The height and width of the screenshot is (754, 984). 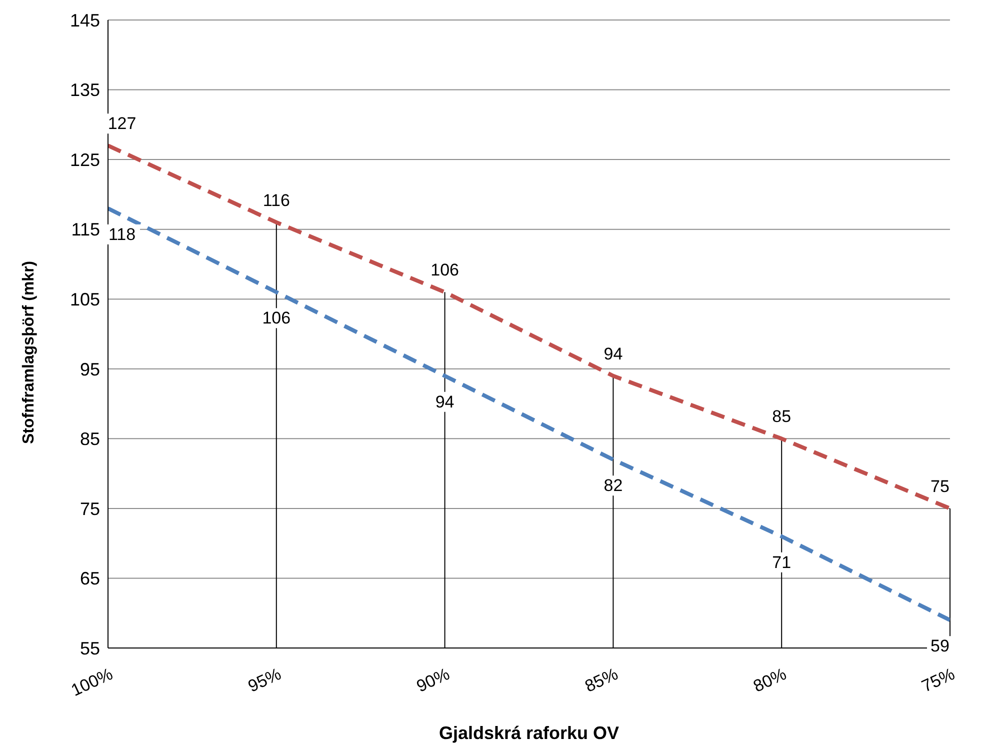 I want to click on data-label: 82, so click(x=613, y=486).